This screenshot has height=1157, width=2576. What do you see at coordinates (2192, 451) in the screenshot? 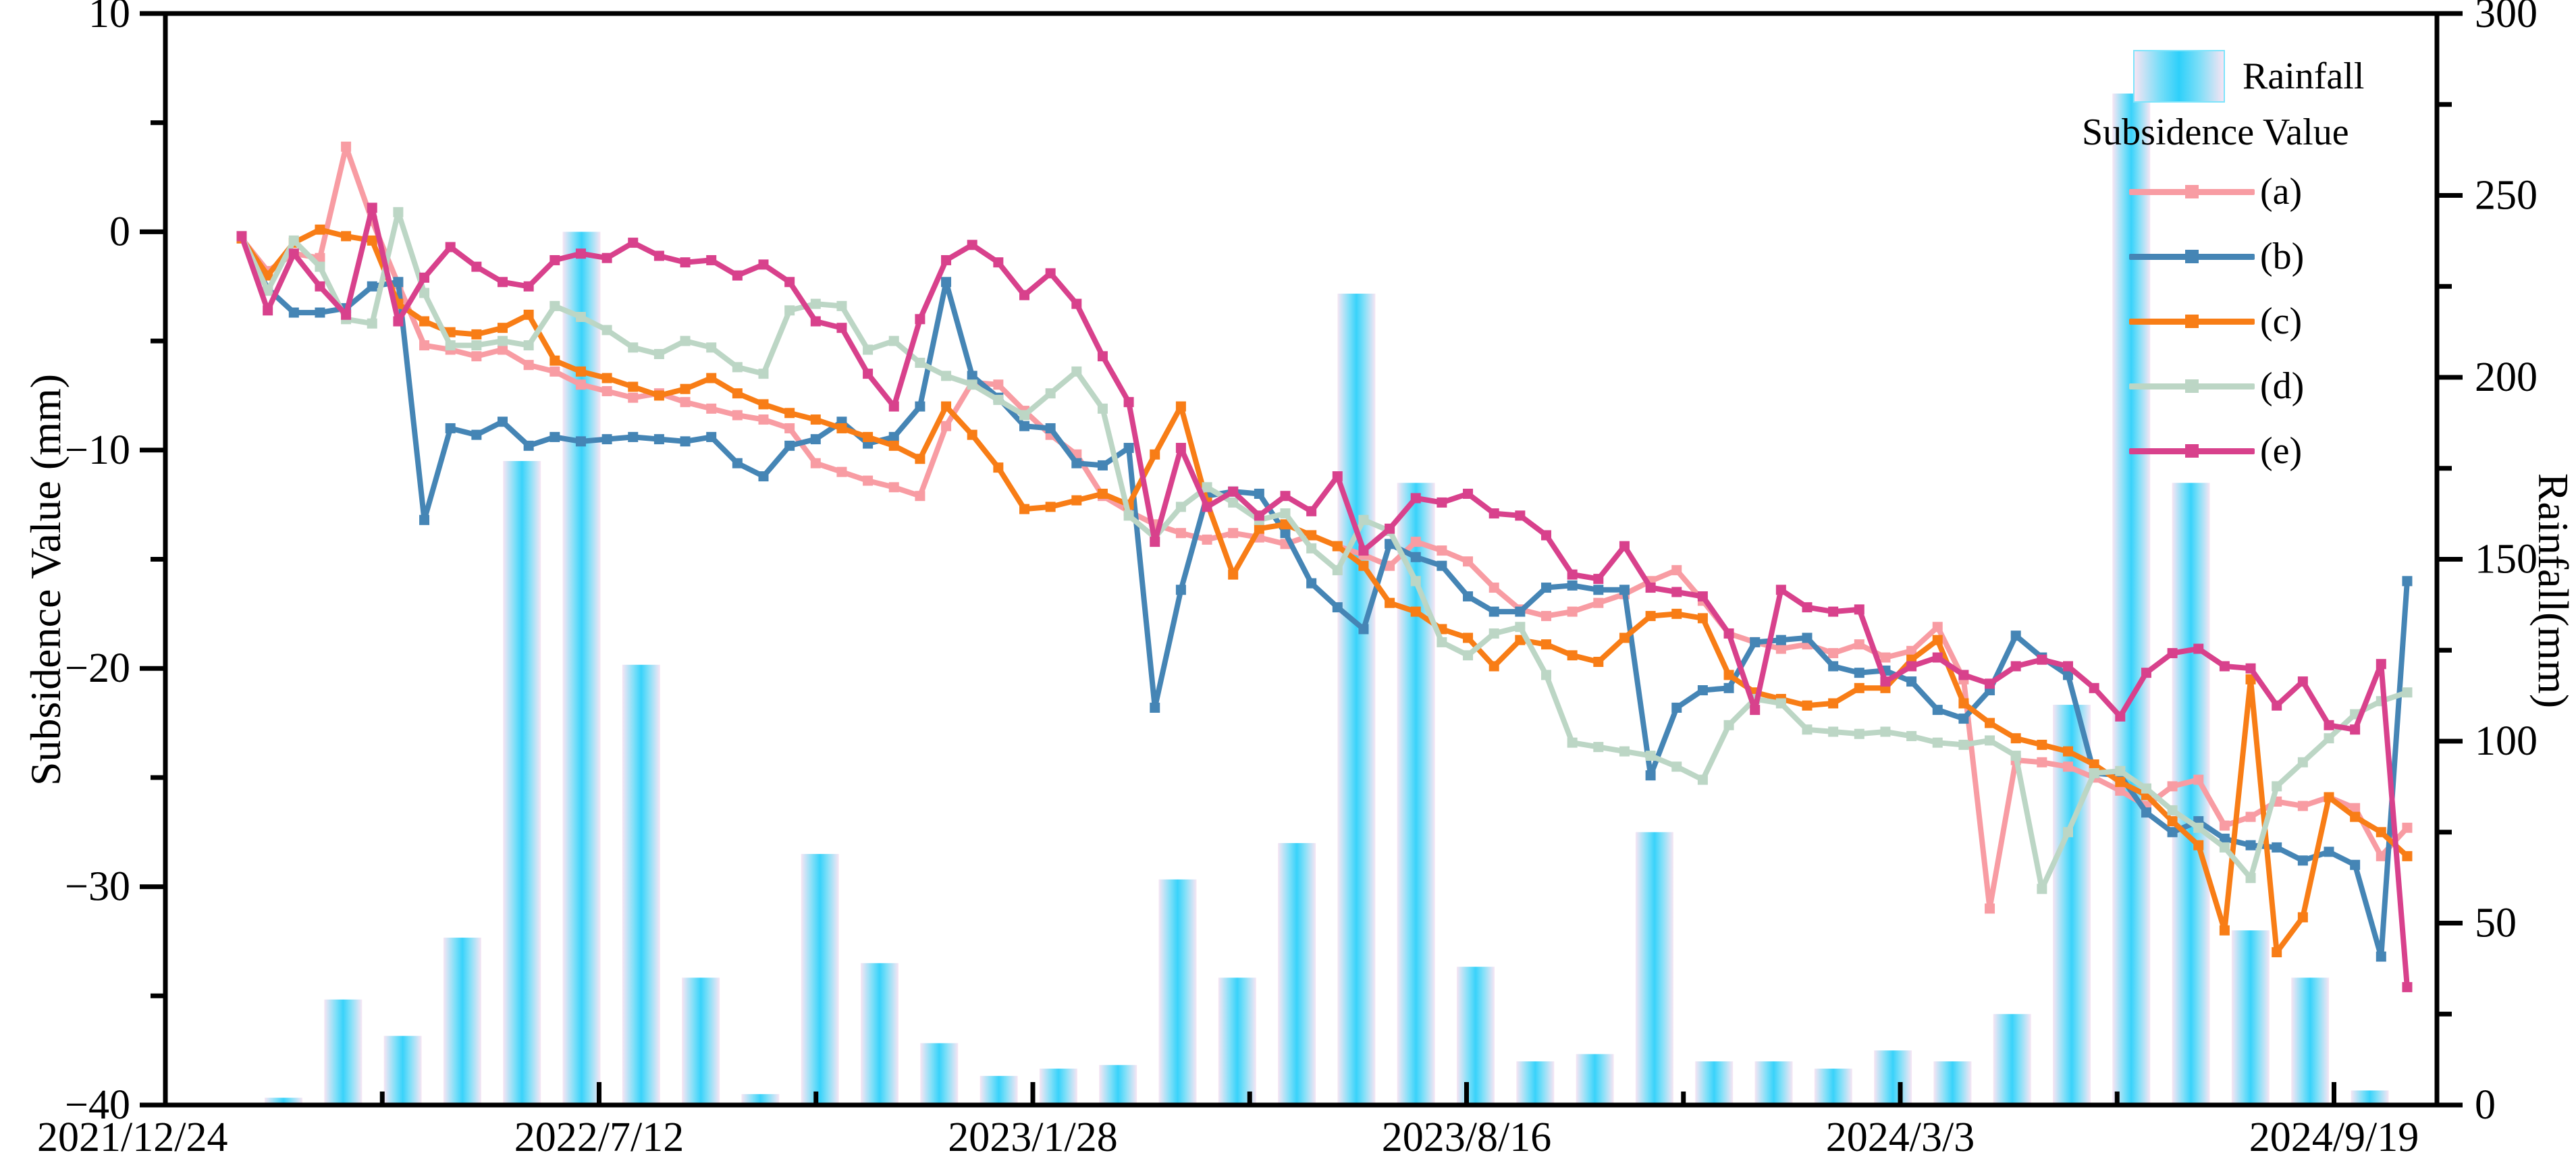
I see `legend-line-sample-icon` at bounding box center [2192, 451].